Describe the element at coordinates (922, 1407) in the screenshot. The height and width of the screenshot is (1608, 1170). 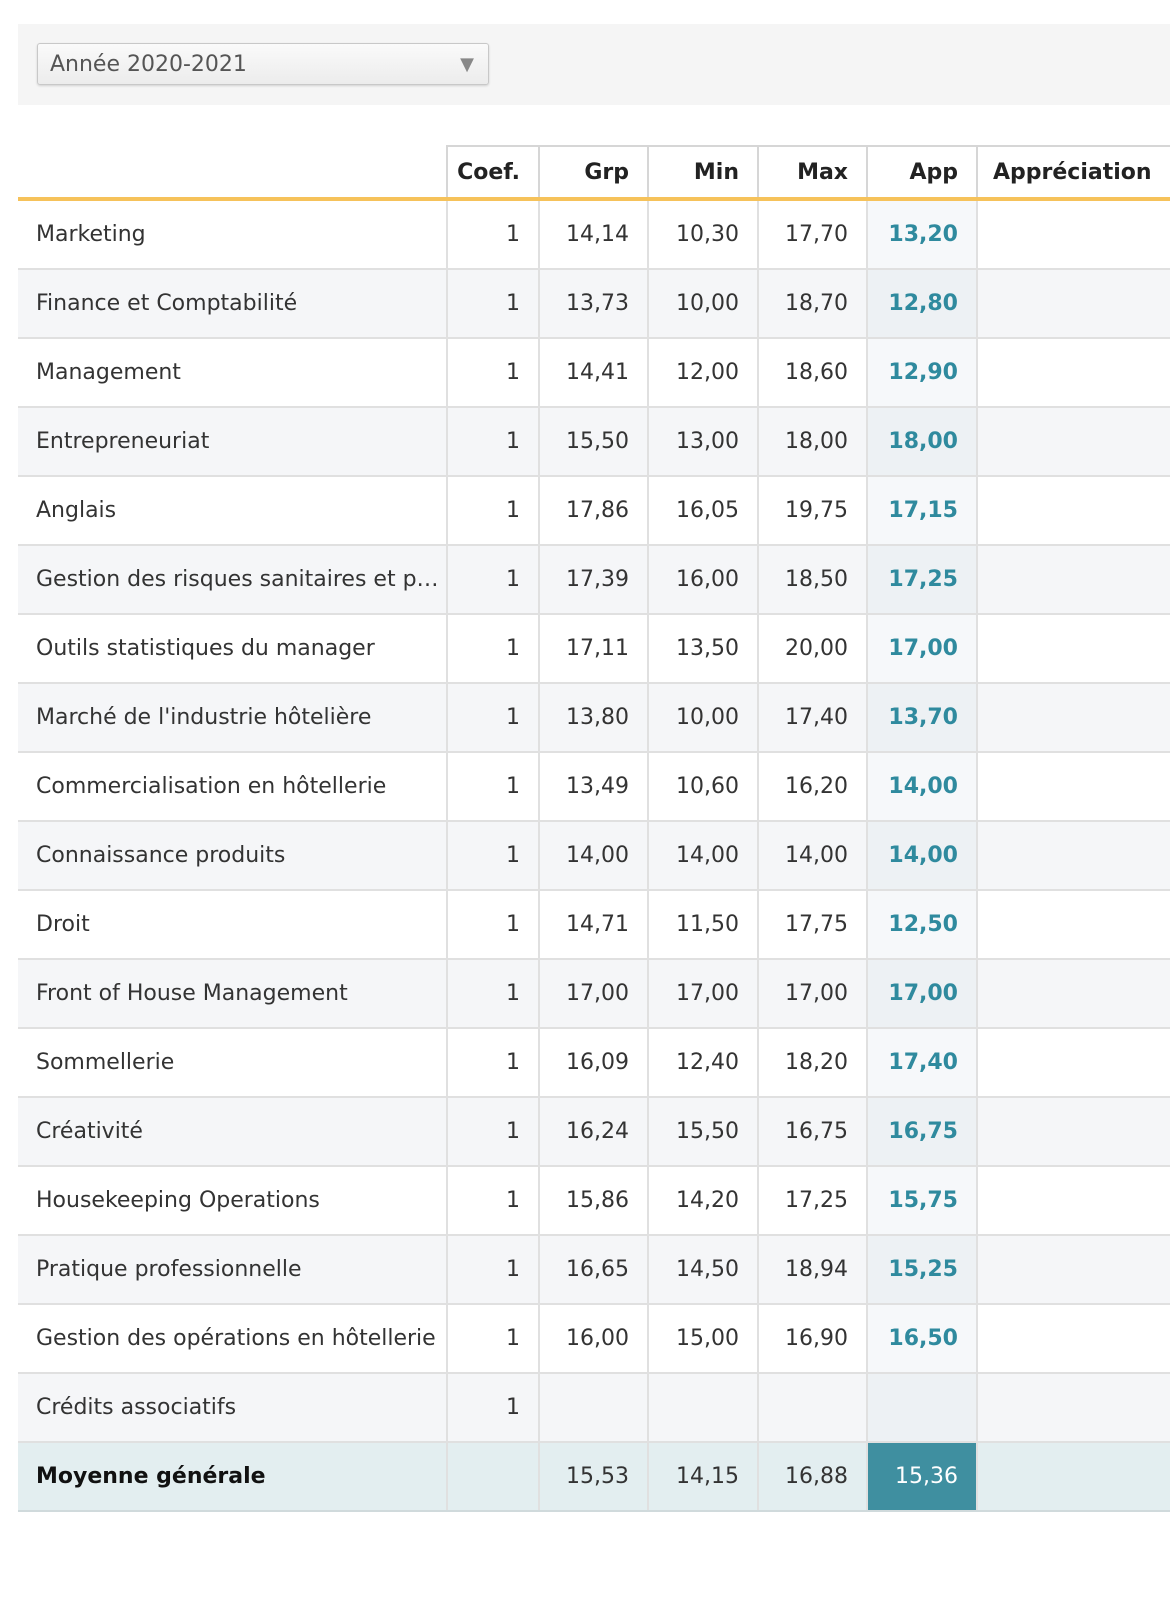
I see `app-cell` at that location.